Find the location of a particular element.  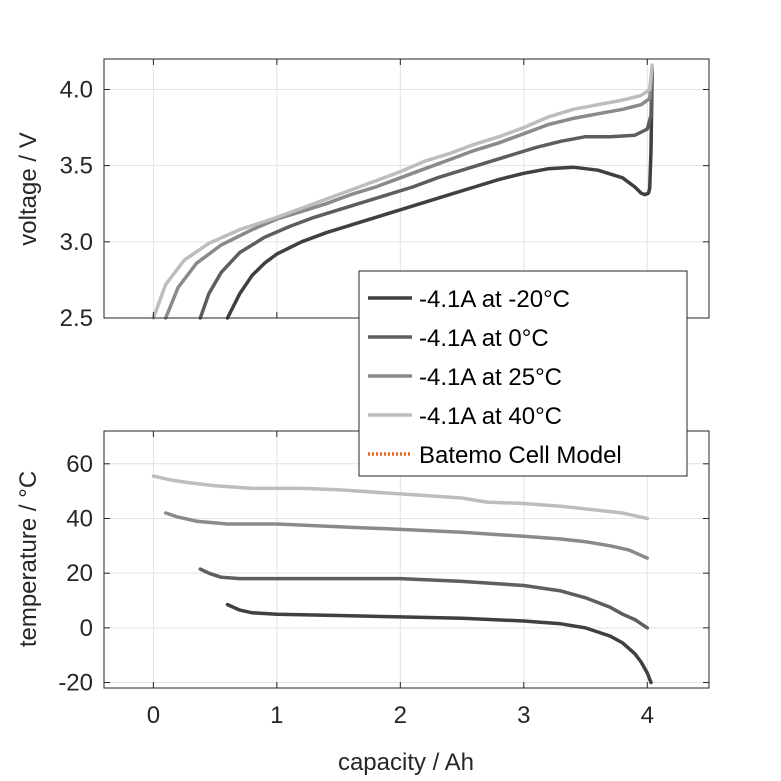

legend-label: -4.1A at 25°C is located at coordinates (490, 377).